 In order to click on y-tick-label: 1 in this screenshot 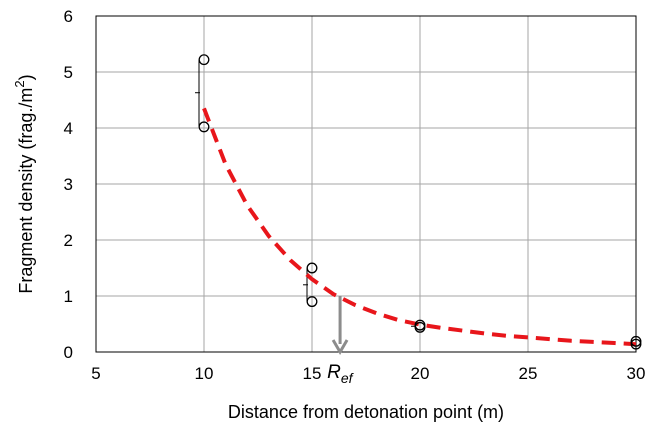, I will do `click(68, 296)`.